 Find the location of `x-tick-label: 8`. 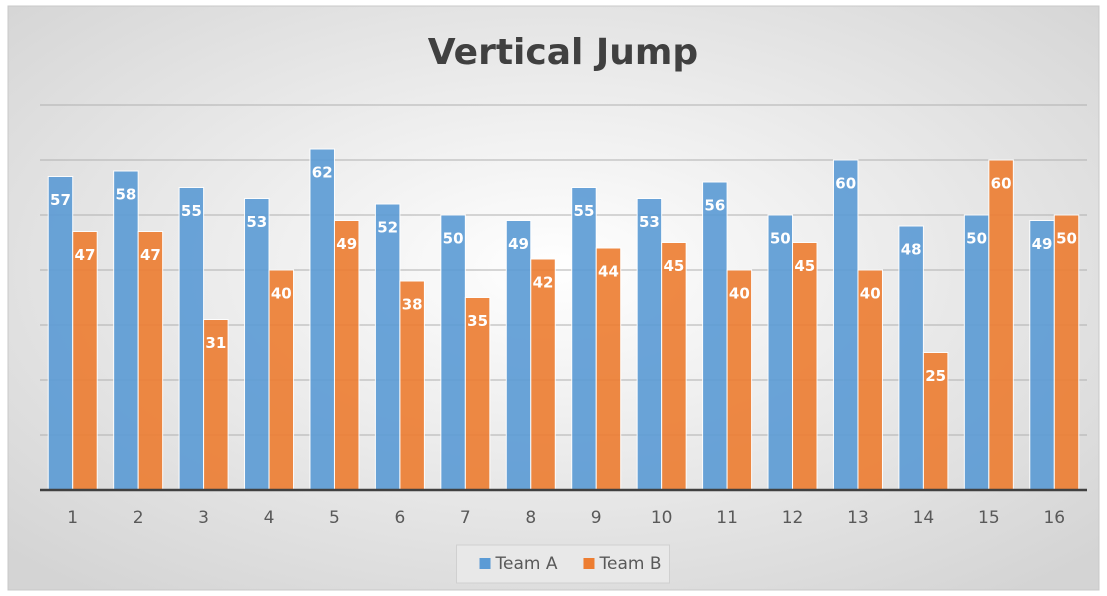

x-tick-label: 8 is located at coordinates (530, 518).